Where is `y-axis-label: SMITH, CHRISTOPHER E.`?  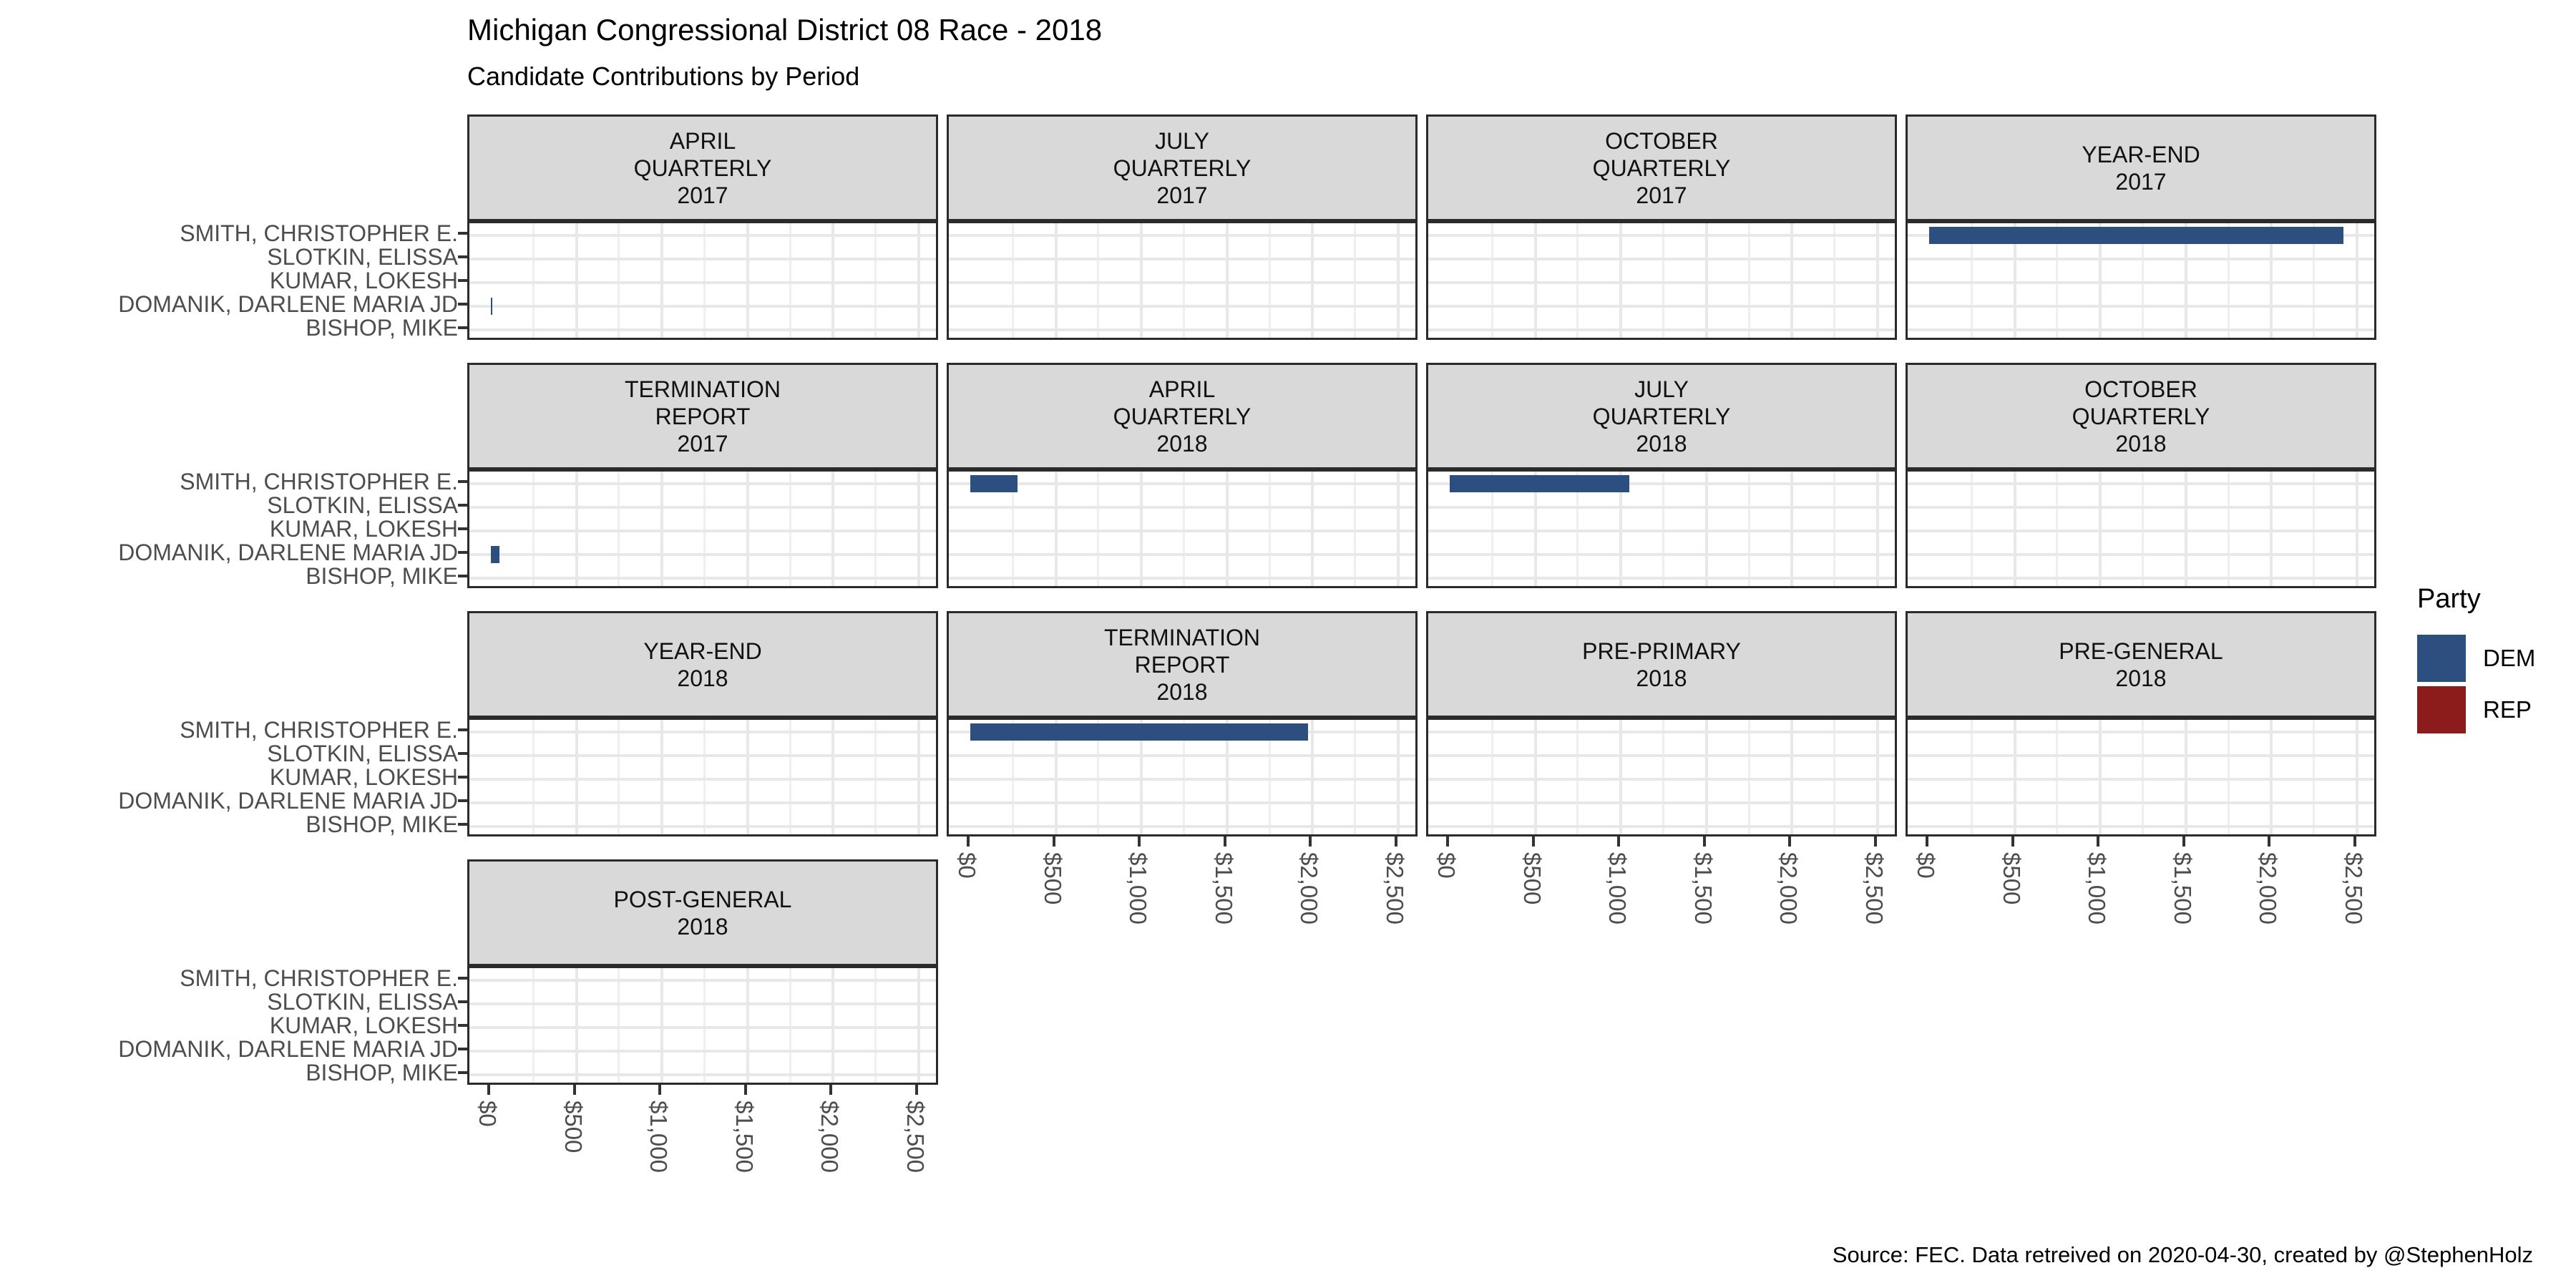 y-axis-label: SMITH, CHRISTOPHER E. is located at coordinates (319, 729).